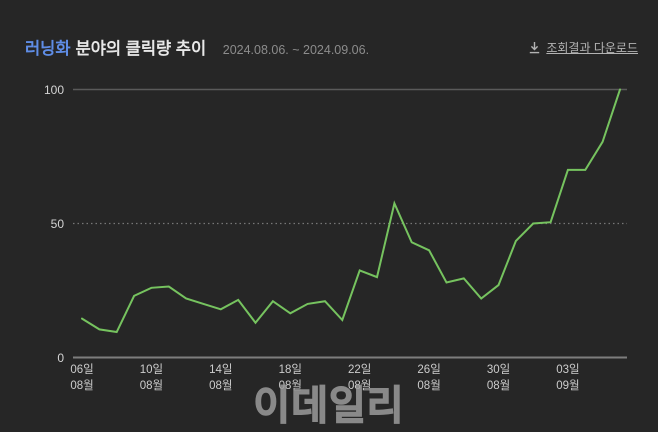 The width and height of the screenshot is (658, 432). Describe the element at coordinates (429, 378) in the screenshot. I see `x-axis-tick: 26일 08월` at that location.